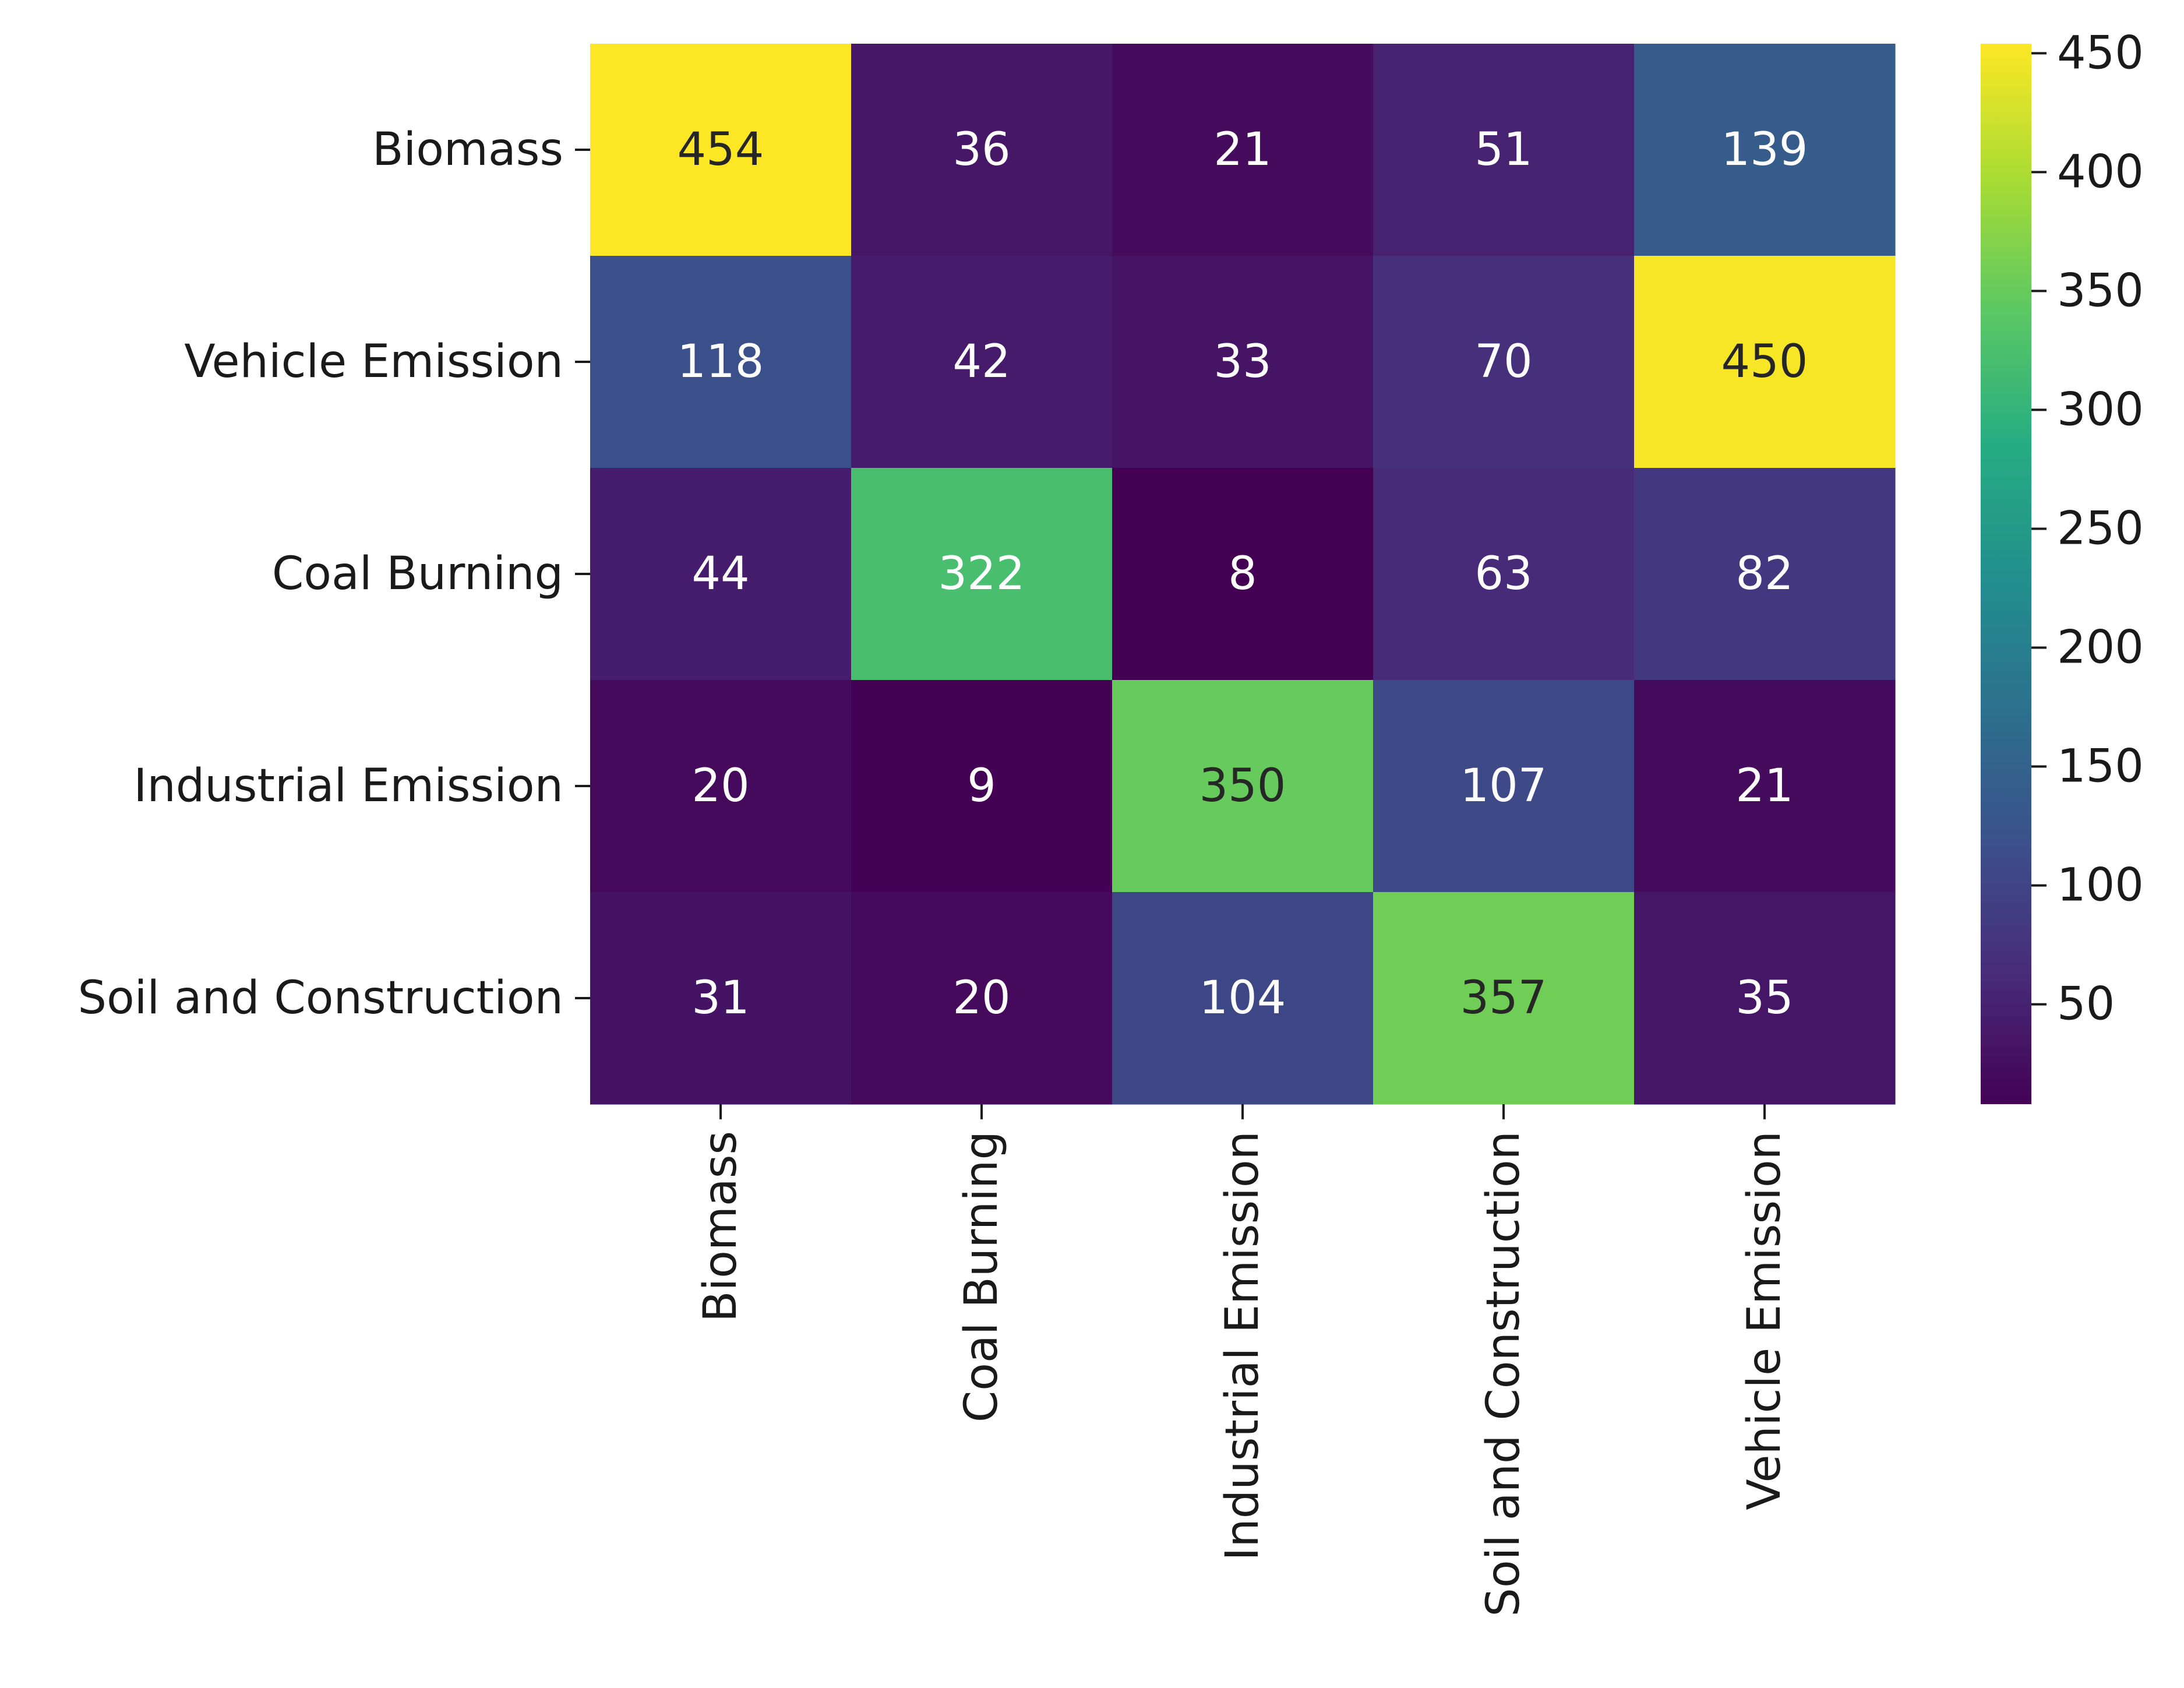 This screenshot has width=2184, height=1688. I want to click on column-tick-label: Vehicle Emission, so click(1764, 1320).